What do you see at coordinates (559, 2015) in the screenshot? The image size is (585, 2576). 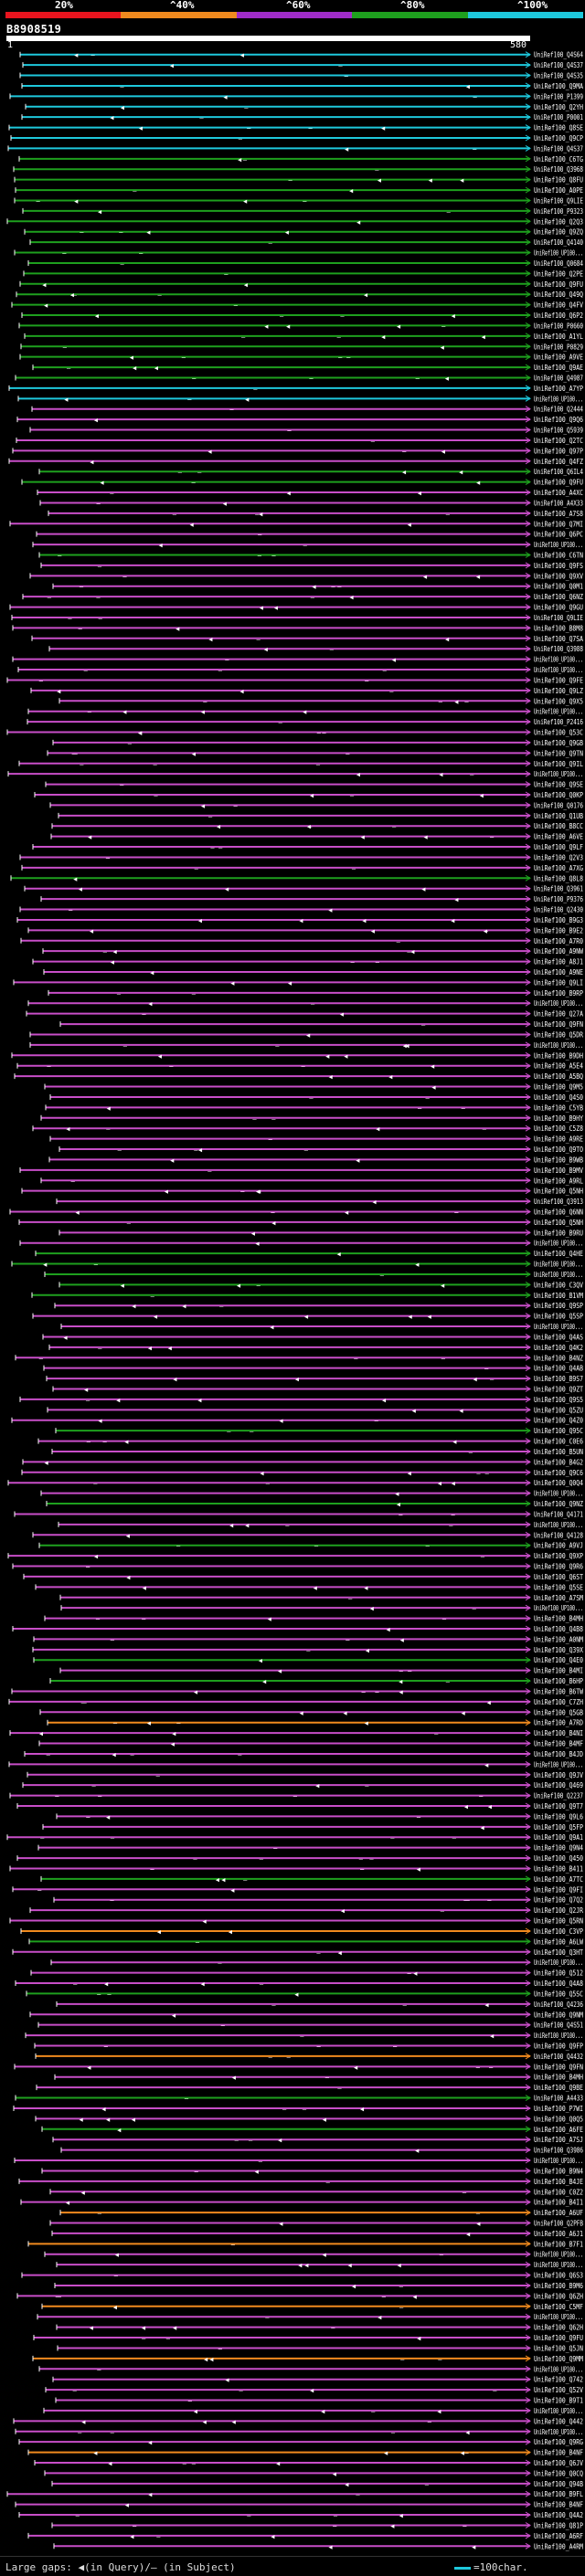 I see `hit-label: UniRef100_Q9NM` at bounding box center [559, 2015].